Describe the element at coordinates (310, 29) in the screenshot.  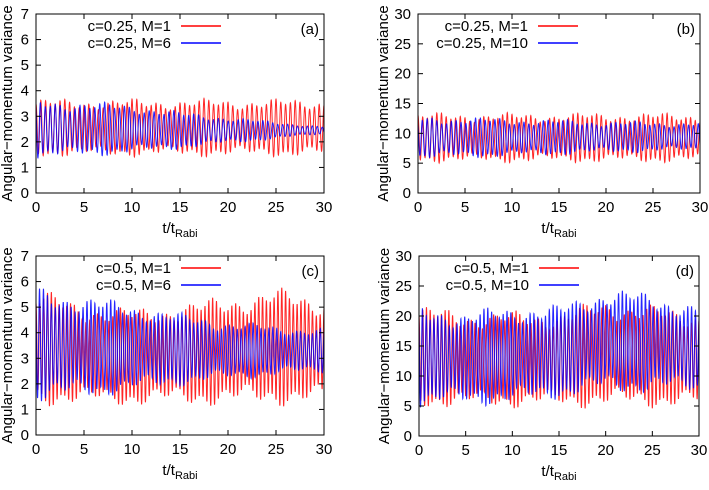
I see `panel-label: (a)` at that location.